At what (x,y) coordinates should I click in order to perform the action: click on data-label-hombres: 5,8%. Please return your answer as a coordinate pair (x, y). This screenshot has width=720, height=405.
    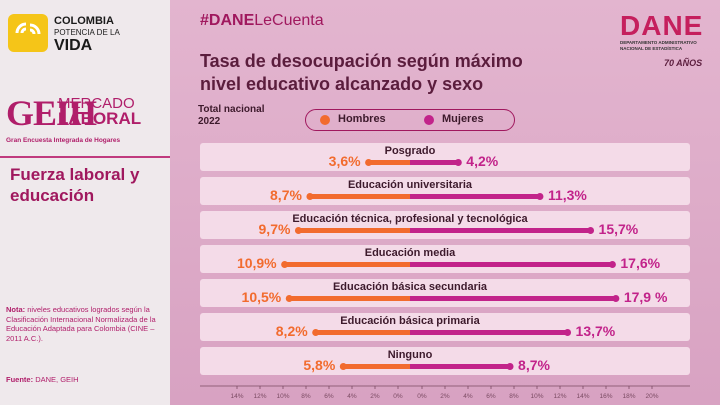
    Looking at the image, I should click on (319, 365).